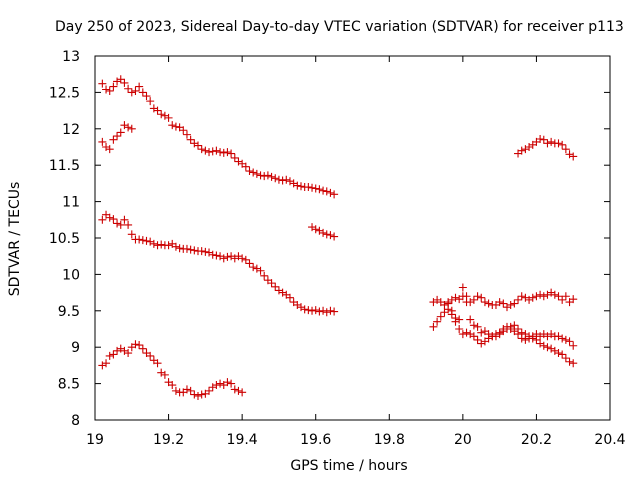 The width and height of the screenshot is (640, 480). Describe the element at coordinates (69, 312) in the screenshot. I see `y-tick-label: 9.5` at that location.